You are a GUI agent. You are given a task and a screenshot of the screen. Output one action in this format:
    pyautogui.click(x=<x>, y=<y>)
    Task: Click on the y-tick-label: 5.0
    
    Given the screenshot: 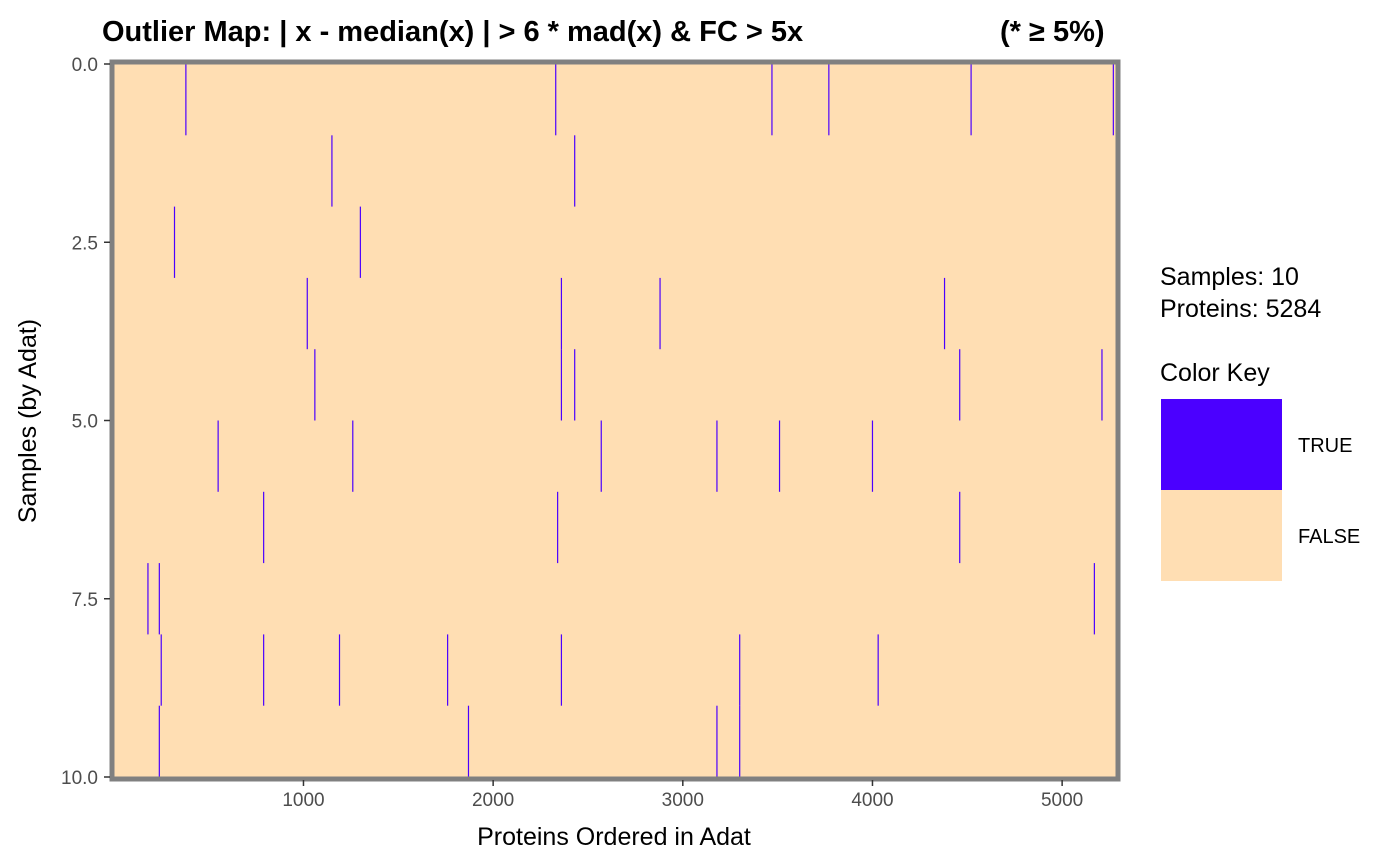 What is the action you would take?
    pyautogui.click(x=85, y=422)
    